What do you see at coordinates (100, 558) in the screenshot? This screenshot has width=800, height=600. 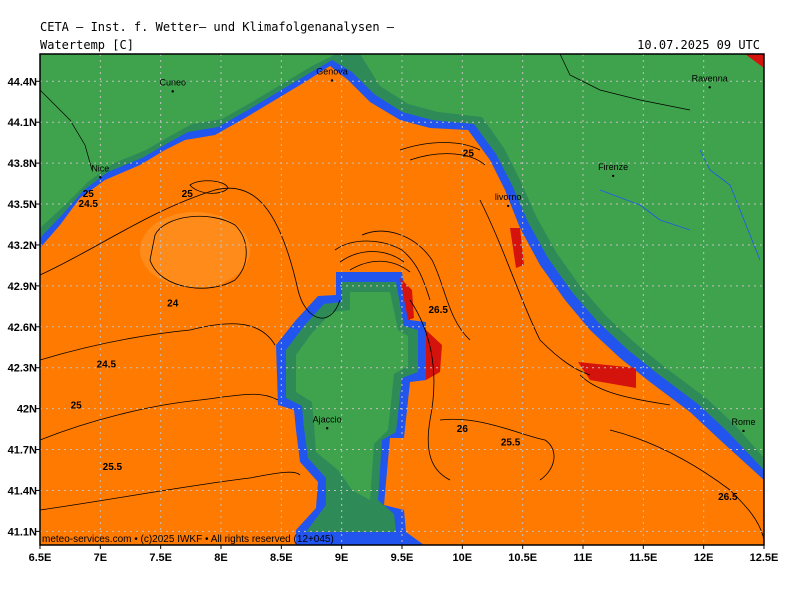 I see `lon-tick-label: 7E` at bounding box center [100, 558].